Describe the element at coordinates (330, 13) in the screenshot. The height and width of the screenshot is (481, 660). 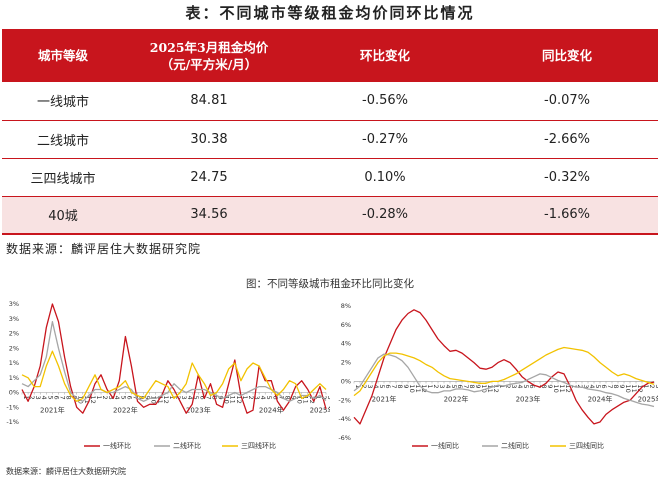
I see `table-title: 表：不同城市等级租金均价同环比情况` at that location.